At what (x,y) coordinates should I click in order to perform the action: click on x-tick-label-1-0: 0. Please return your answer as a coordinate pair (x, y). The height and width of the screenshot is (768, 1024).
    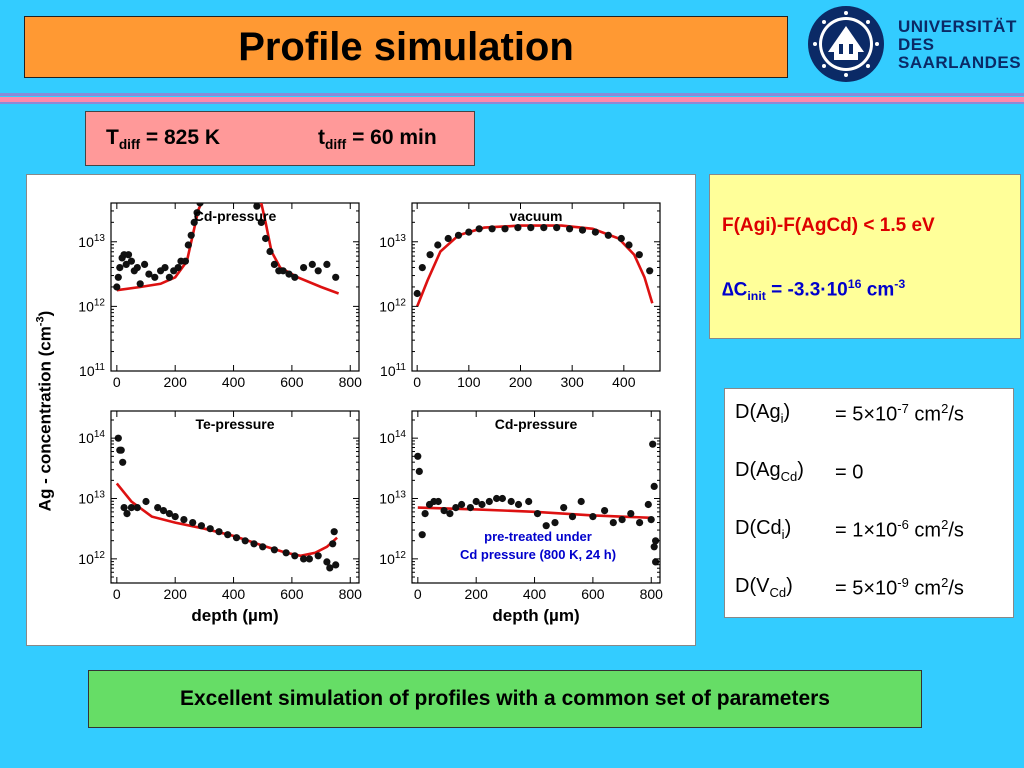
    Looking at the image, I should click on (417, 382).